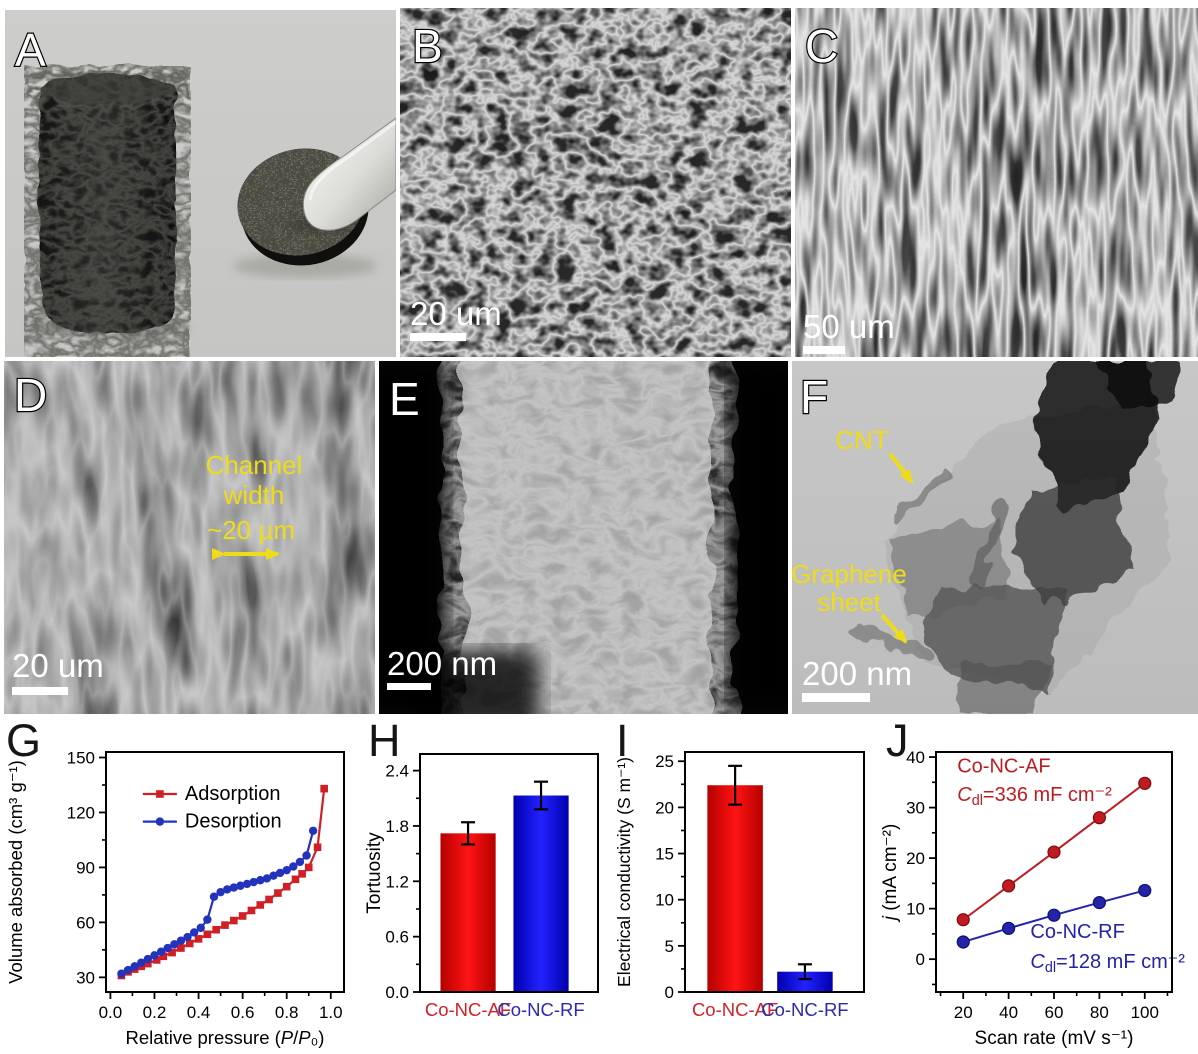  Describe the element at coordinates (233, 822) in the screenshot. I see `svg-text: Desorption` at that location.